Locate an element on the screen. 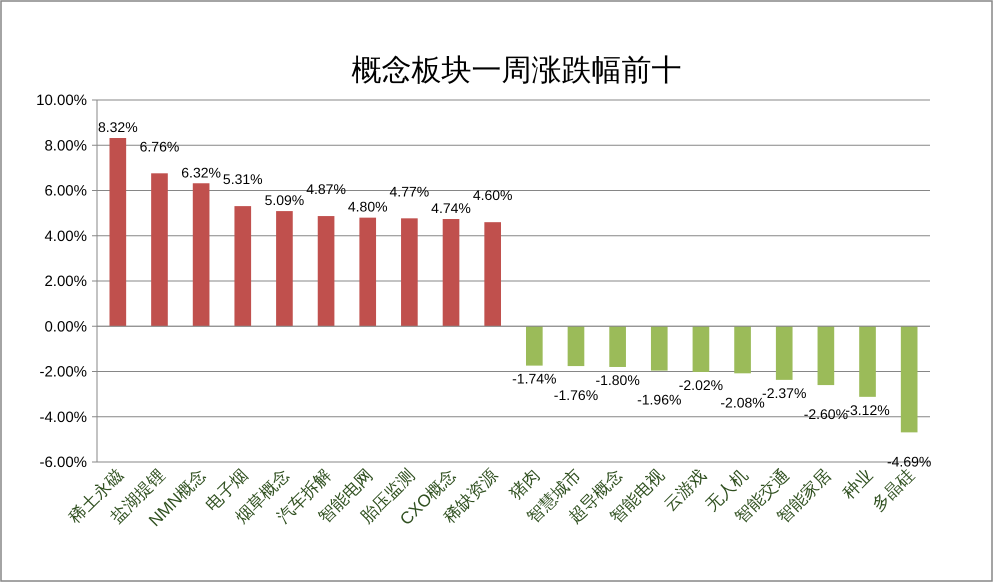 This screenshot has height=582, width=993. data-label: -2.37% is located at coordinates (784, 392).